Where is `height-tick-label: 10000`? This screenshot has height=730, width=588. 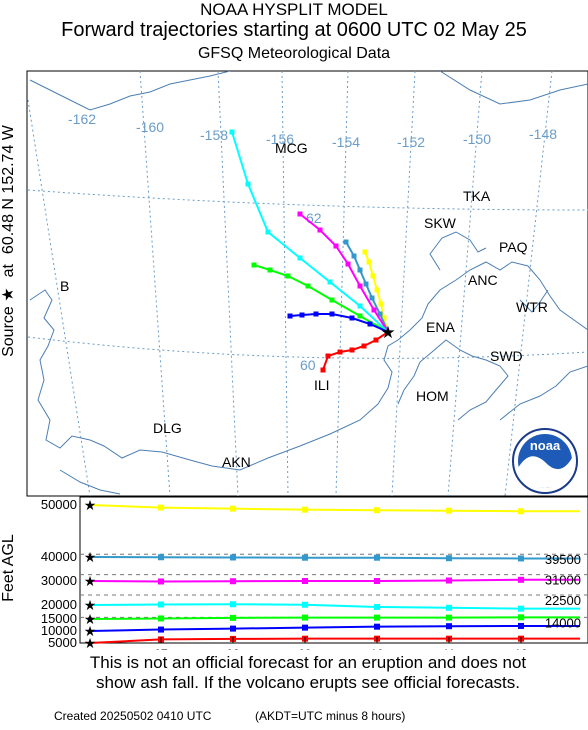
height-tick-label: 10000 is located at coordinates (59, 630).